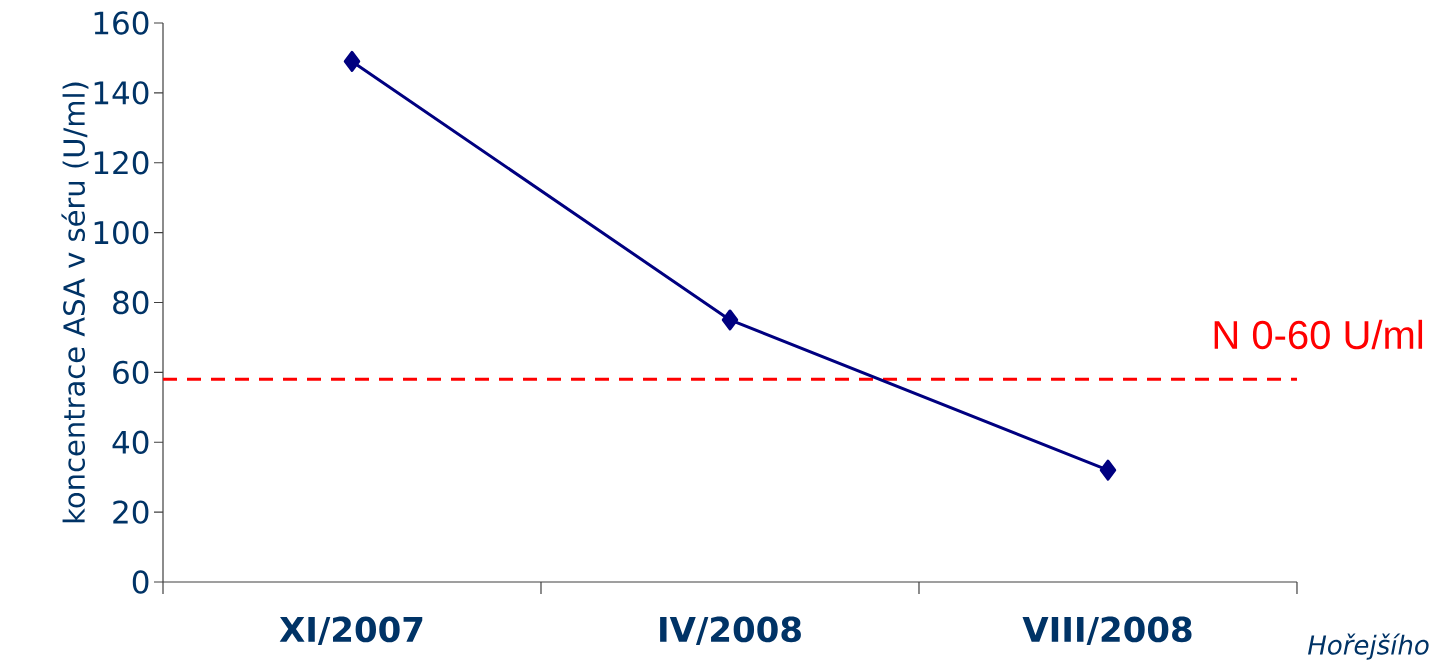  Describe the element at coordinates (121, 93) in the screenshot. I see `y-tick-label: 140` at that location.